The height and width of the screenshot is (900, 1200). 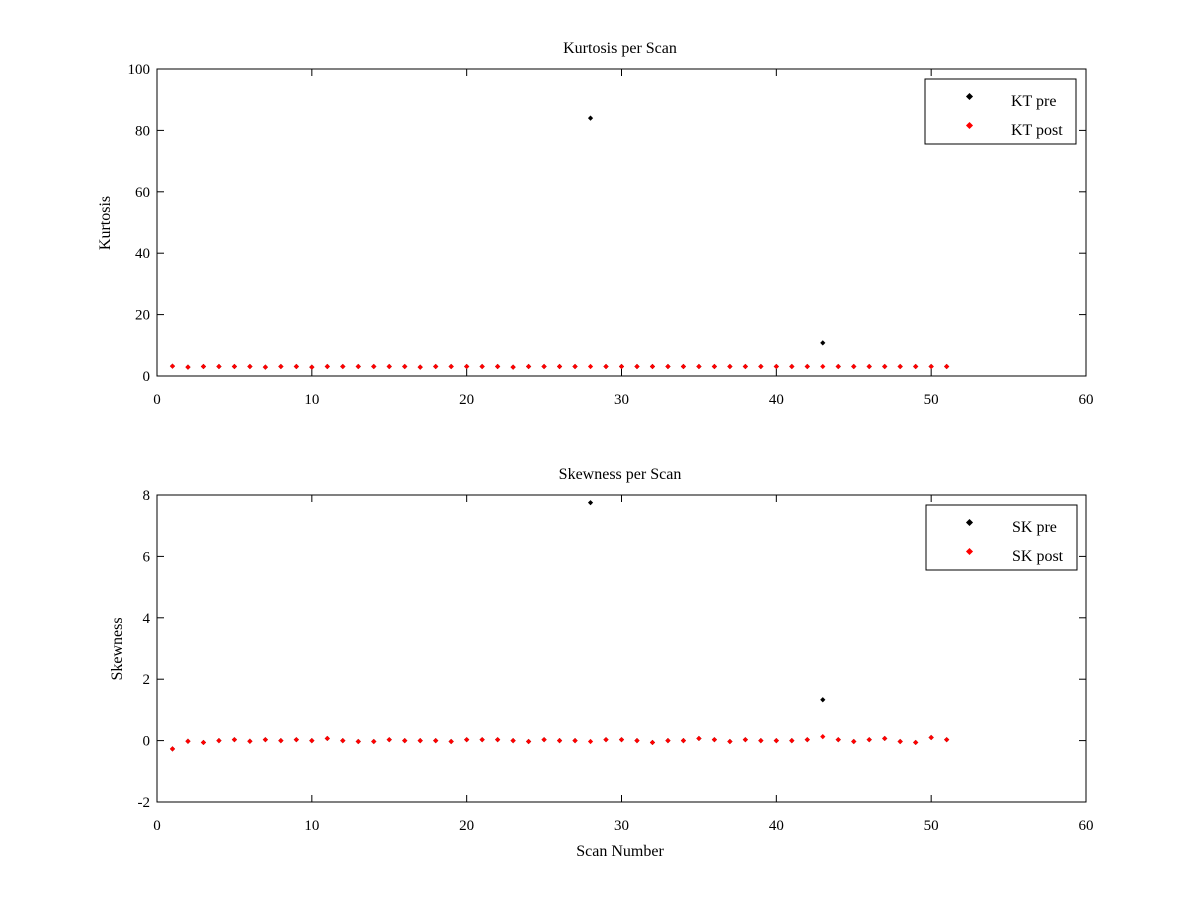 I want to click on kurtosis-ytick-label: 80, so click(x=142, y=131).